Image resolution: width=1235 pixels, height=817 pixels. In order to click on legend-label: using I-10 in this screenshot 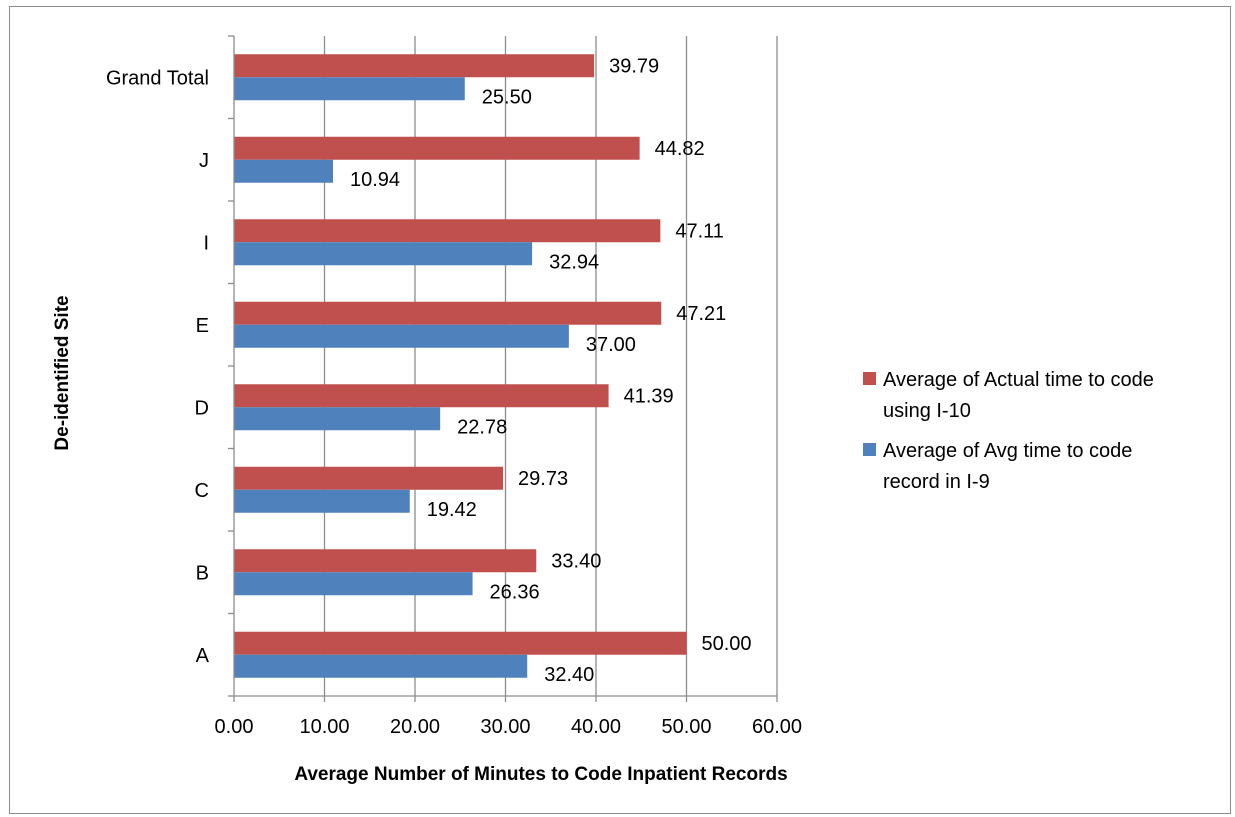, I will do `click(927, 411)`.